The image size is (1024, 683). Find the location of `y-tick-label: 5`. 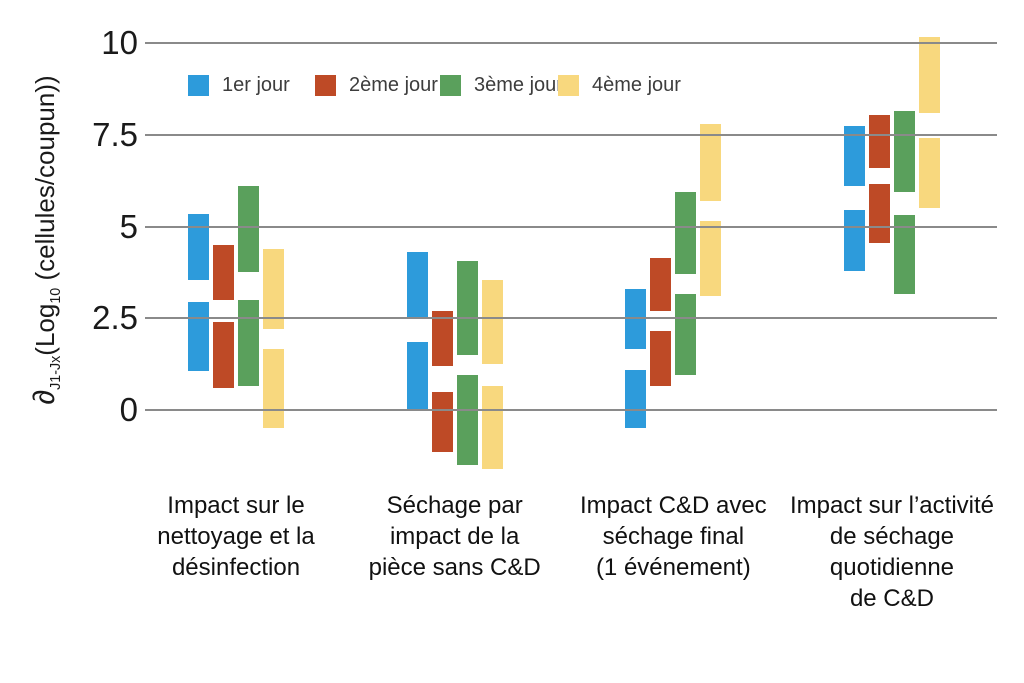

y-tick-label: 5 is located at coordinates (128, 226).